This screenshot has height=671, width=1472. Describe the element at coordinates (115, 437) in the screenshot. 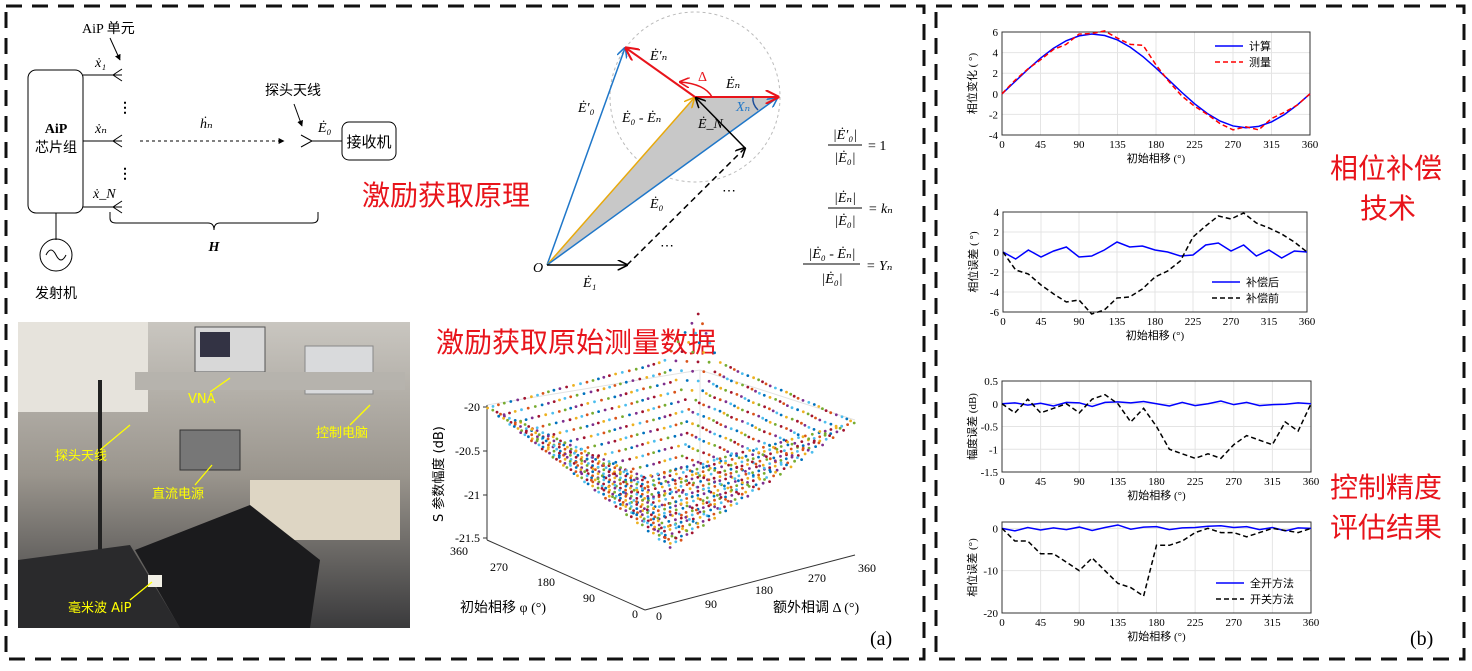

I see `probe-pointer` at that location.